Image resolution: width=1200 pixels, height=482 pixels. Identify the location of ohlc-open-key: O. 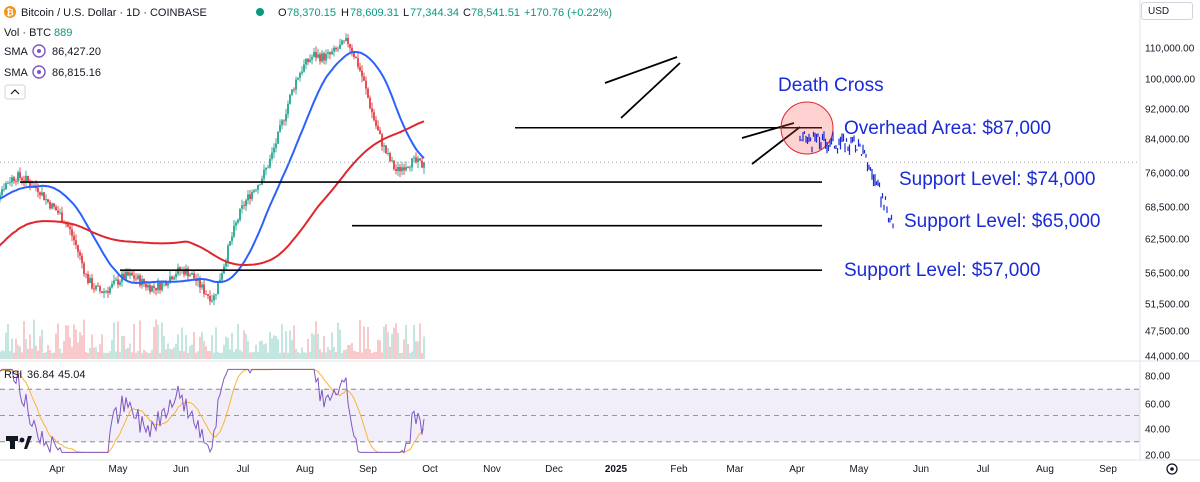
(282, 13).